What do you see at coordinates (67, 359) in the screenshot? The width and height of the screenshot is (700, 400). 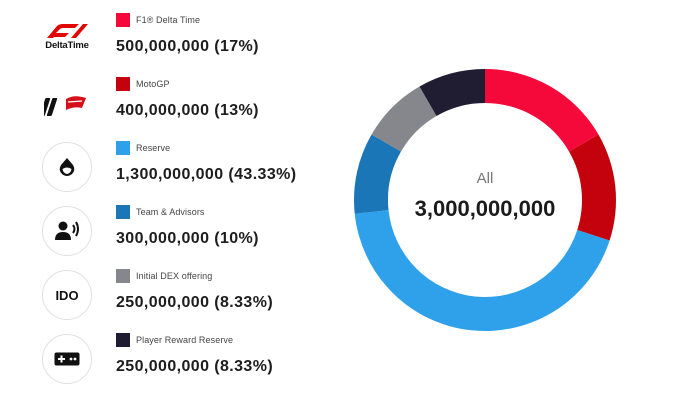 I see `gamepad-icon` at bounding box center [67, 359].